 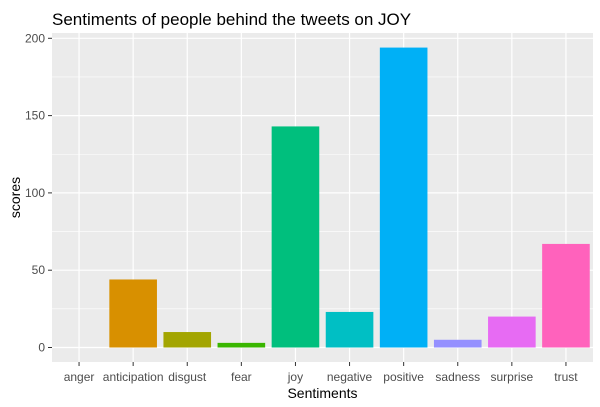 What do you see at coordinates (241, 377) in the screenshot?
I see `x-tick-label: fear` at bounding box center [241, 377].